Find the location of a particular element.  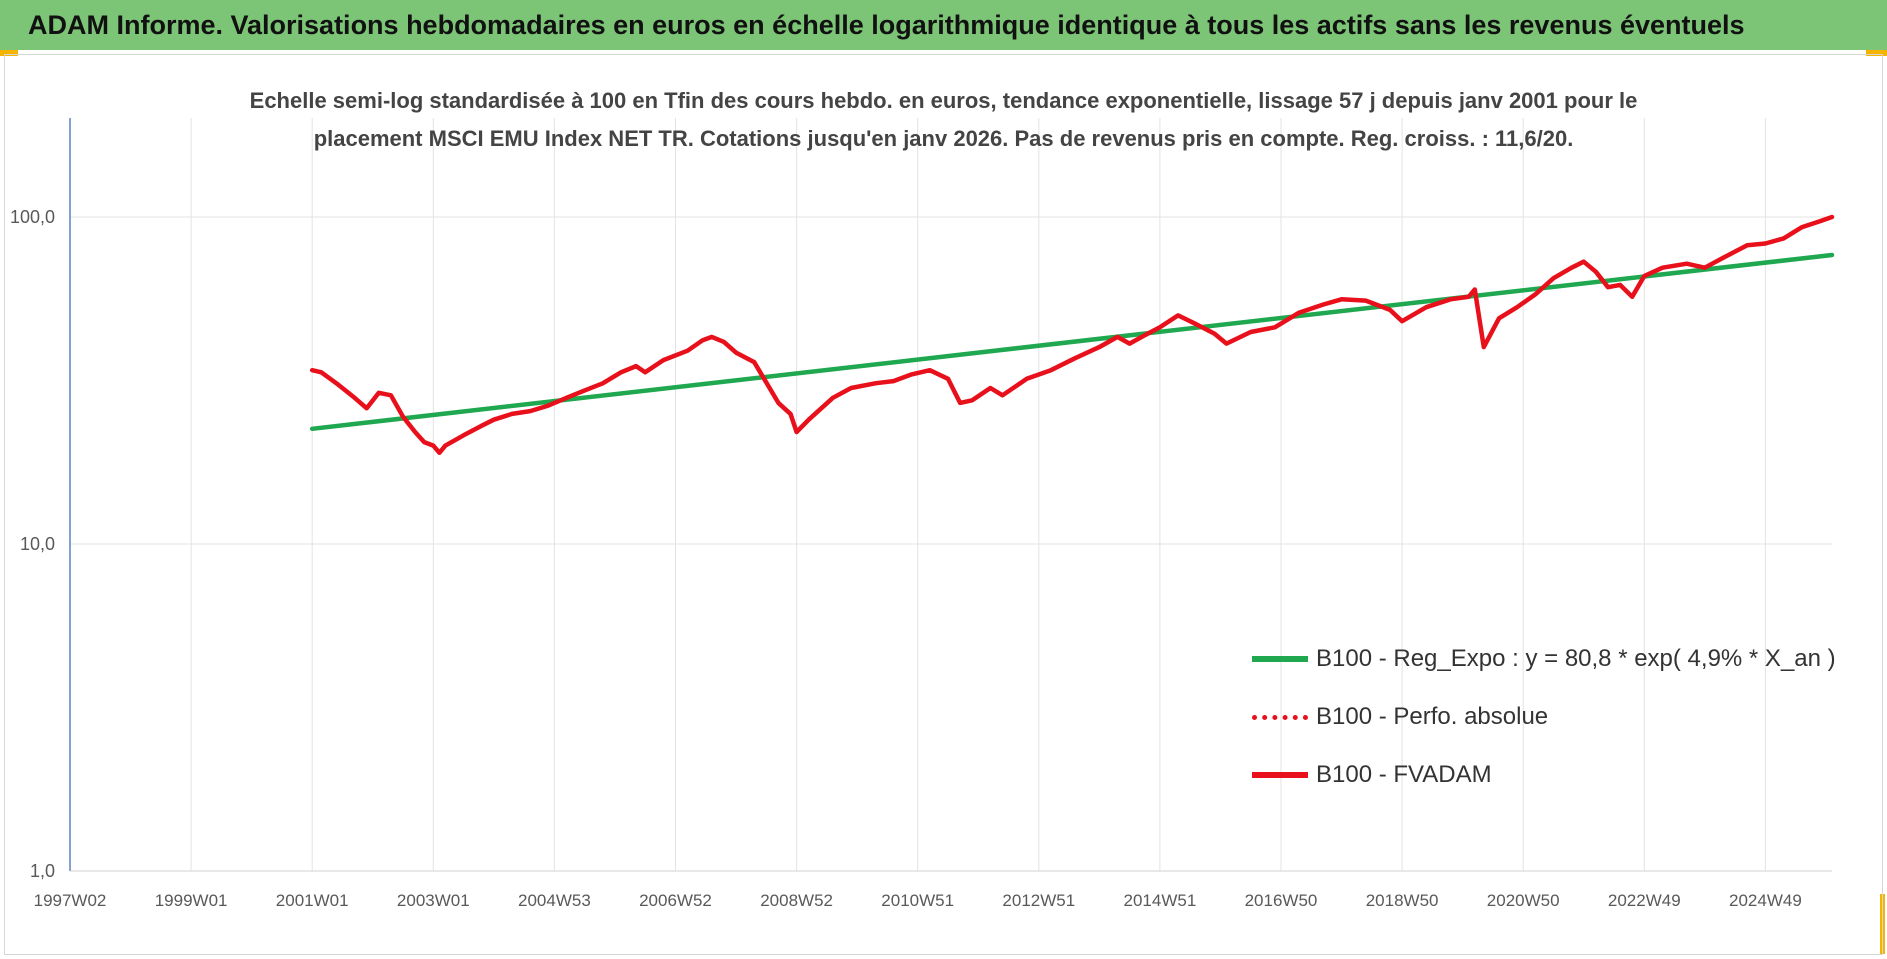

x-tick-label: 2008W52 is located at coordinates (796, 900).